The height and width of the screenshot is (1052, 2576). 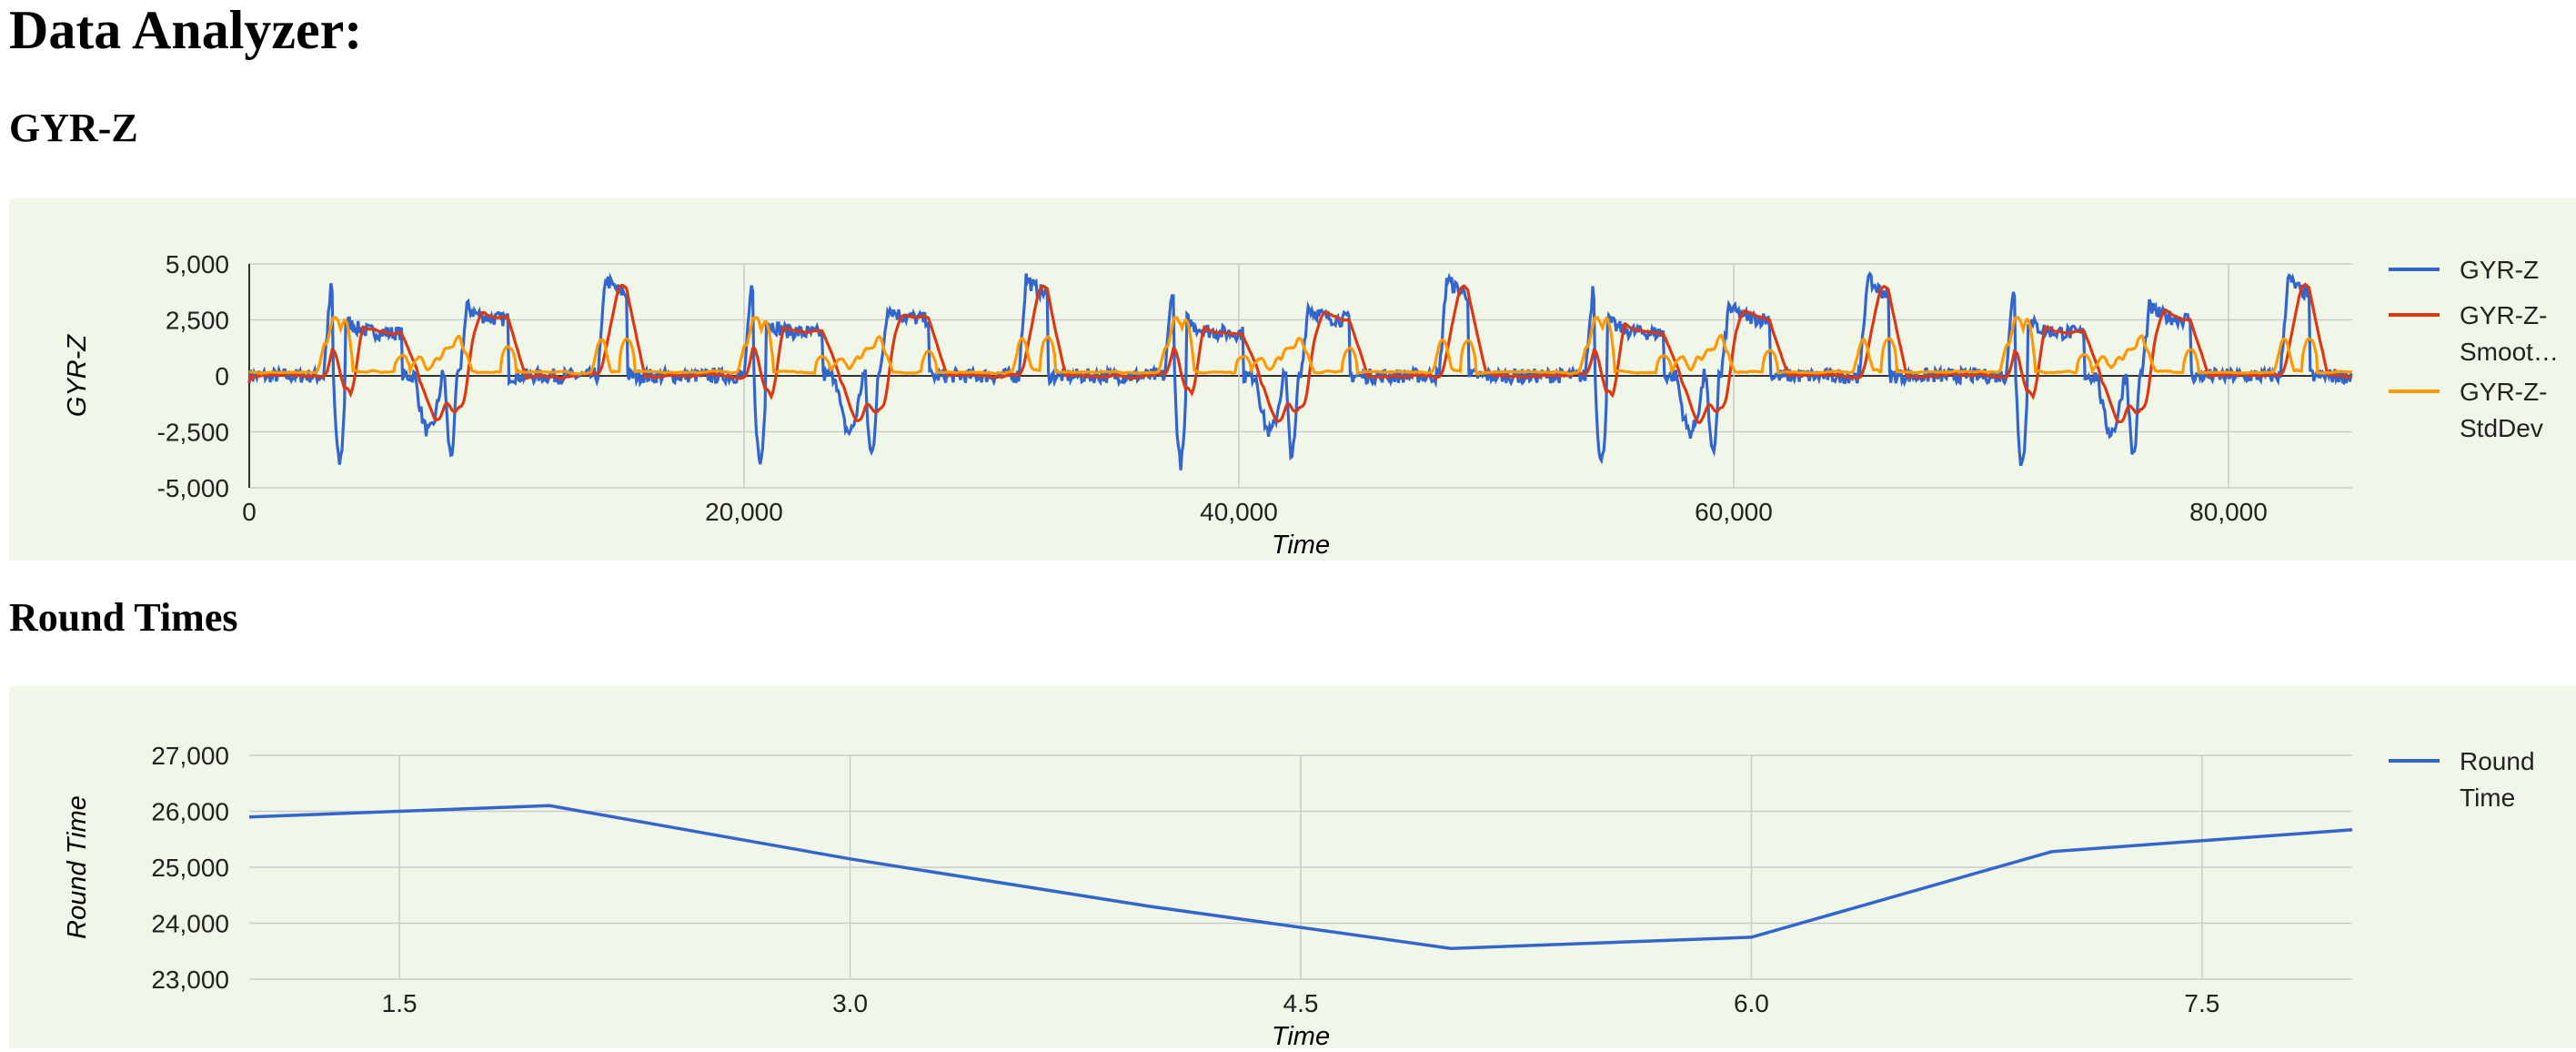 What do you see at coordinates (850, 1003) in the screenshot?
I see `x-tick-label: 3.0` at bounding box center [850, 1003].